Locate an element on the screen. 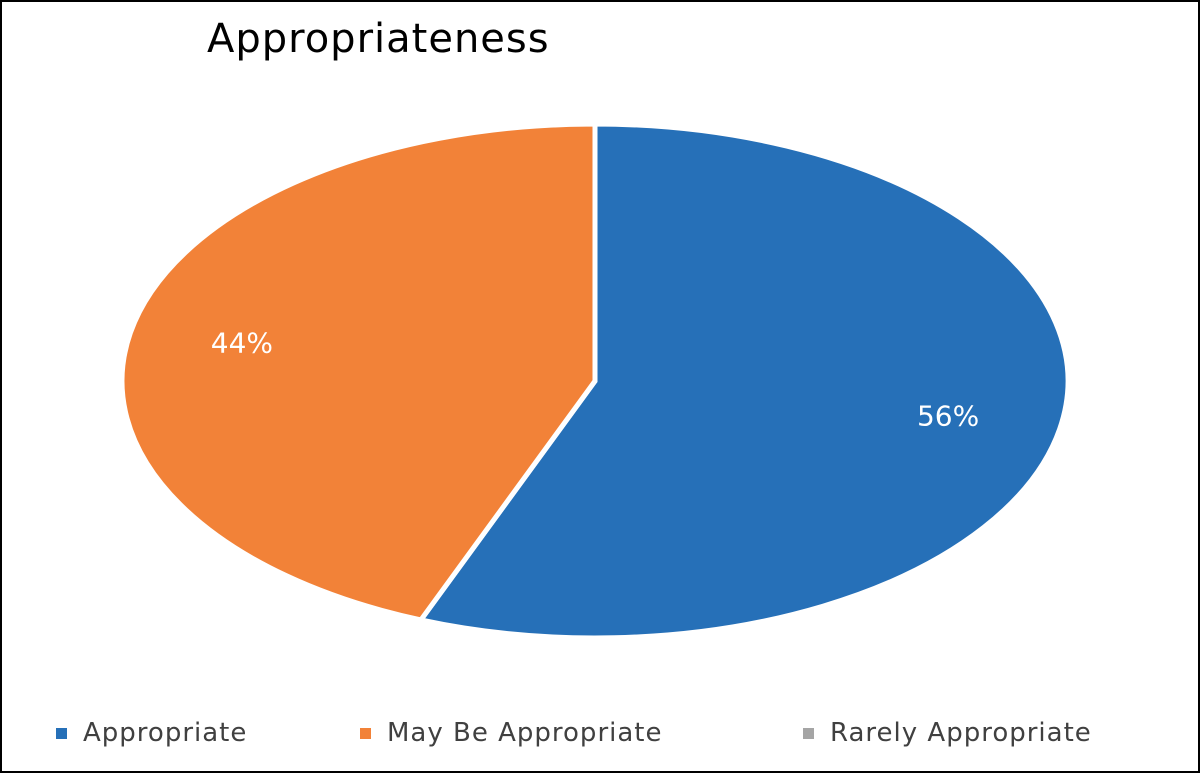  data-label-may-be-appropriate: 44% is located at coordinates (242, 342).